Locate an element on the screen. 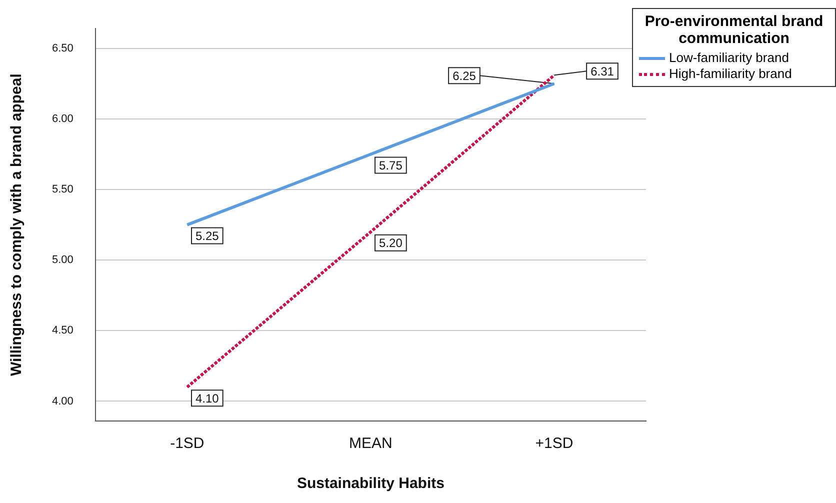 This screenshot has height=503, width=836. x-tick-label: -1SD is located at coordinates (187, 443).